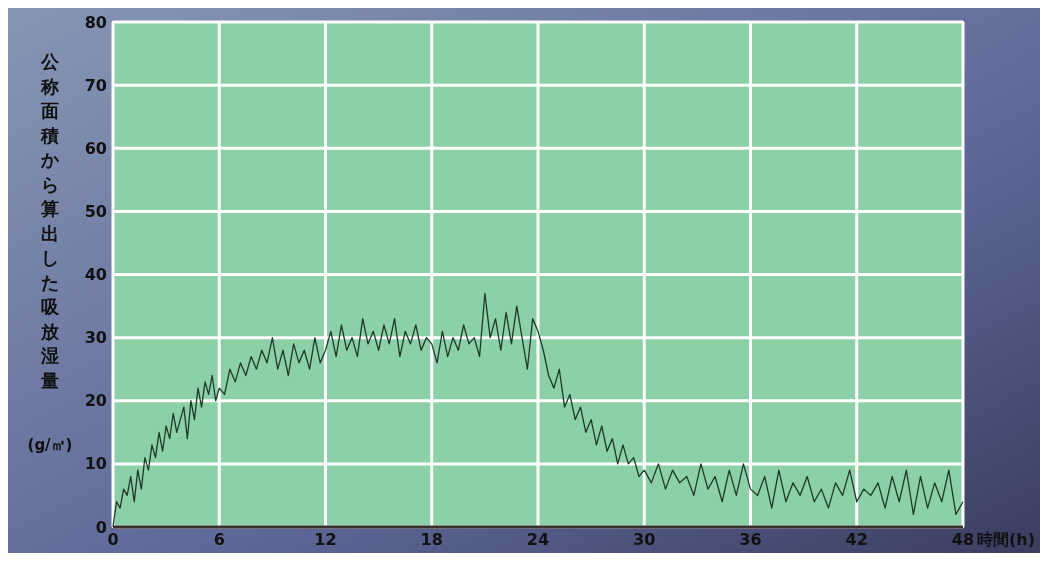  I want to click on text: 公称面積から算出した吸放湿量(g/㎡), so click(50, 252).